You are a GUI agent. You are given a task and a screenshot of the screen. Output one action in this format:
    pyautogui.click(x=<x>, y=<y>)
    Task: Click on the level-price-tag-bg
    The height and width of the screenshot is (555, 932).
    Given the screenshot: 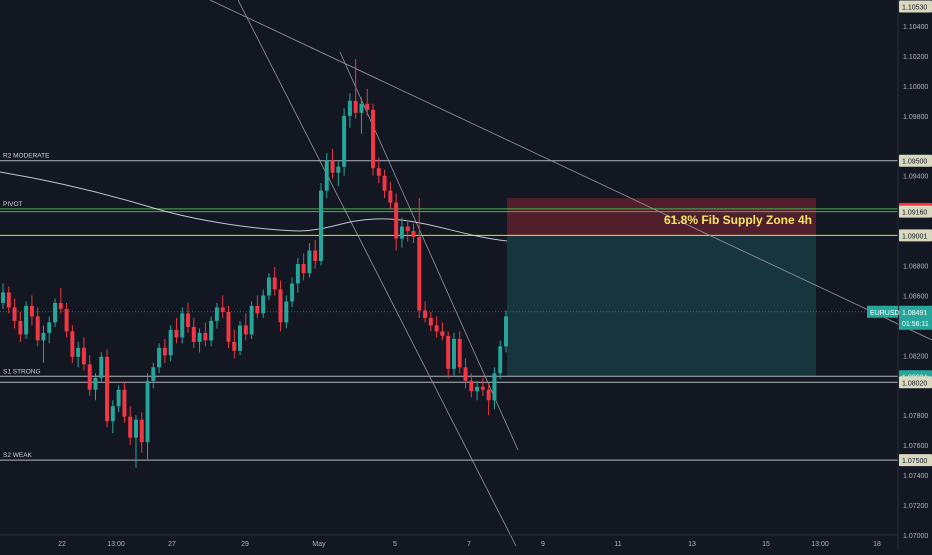 What is the action you would take?
    pyautogui.click(x=915, y=235)
    